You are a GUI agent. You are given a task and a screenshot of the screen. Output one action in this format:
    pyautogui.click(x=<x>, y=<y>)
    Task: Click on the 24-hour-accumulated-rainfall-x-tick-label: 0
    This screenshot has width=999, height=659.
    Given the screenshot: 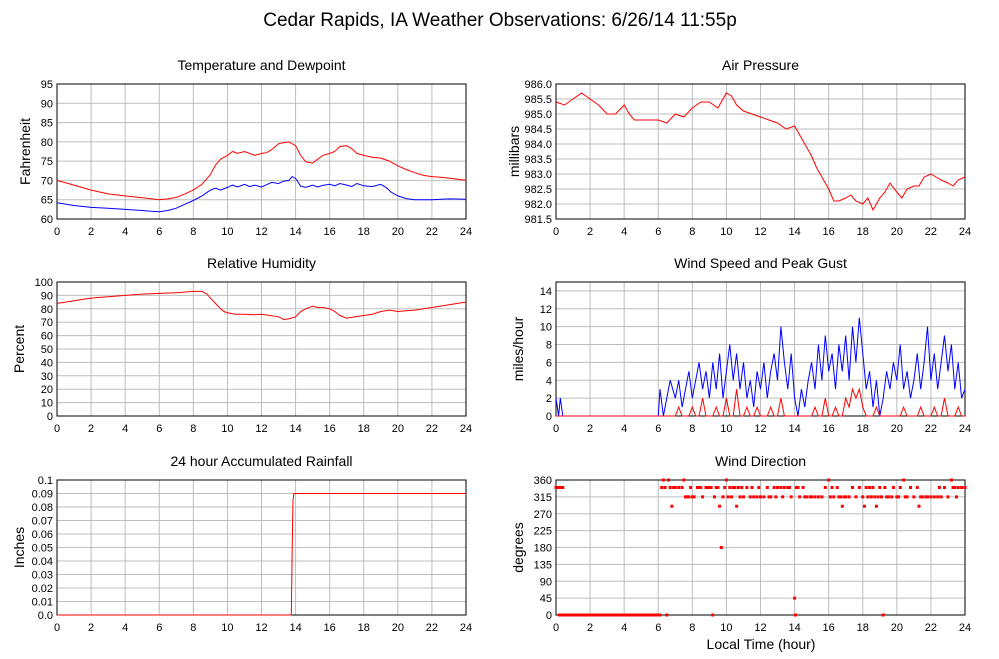 What is the action you would take?
    pyautogui.click(x=57, y=628)
    